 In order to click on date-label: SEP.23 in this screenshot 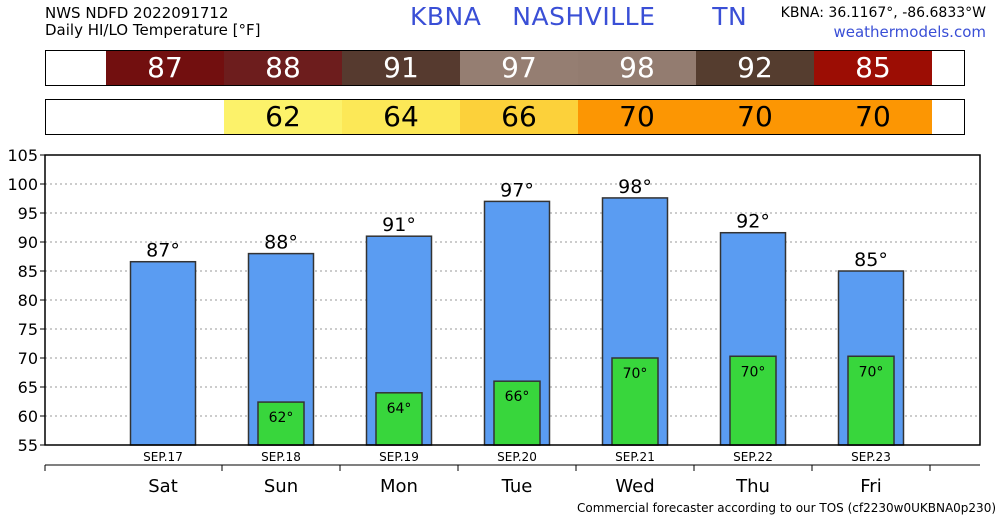, I will do `click(871, 457)`.